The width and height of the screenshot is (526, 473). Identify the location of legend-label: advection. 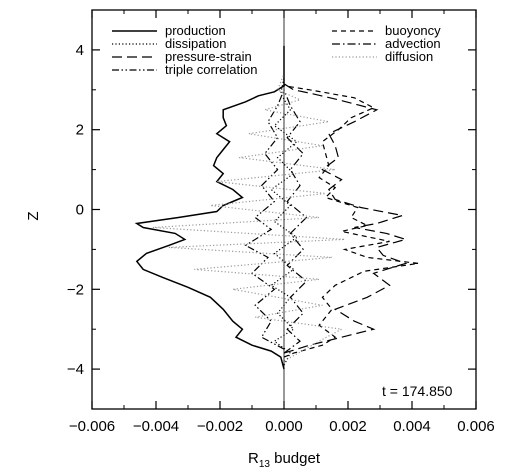
(413, 43).